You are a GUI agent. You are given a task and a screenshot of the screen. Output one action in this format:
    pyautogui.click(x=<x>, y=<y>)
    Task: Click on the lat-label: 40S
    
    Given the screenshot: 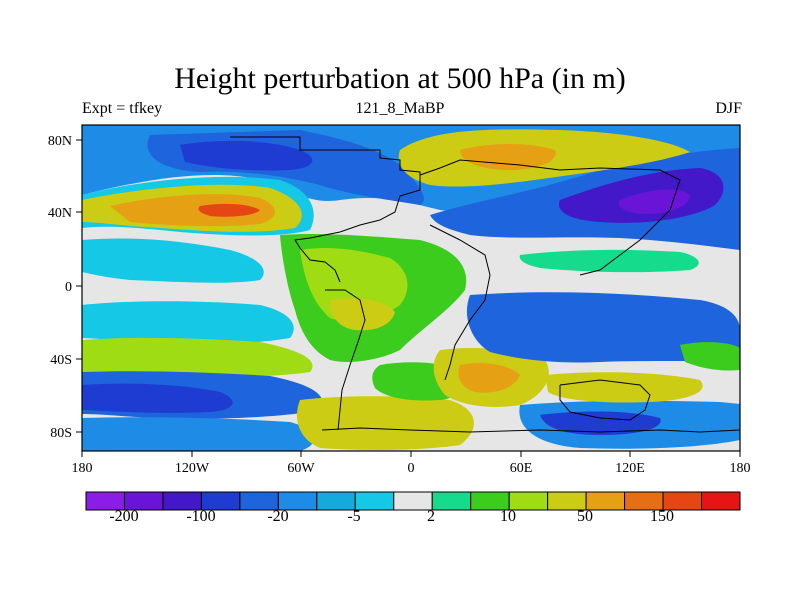 What is the action you would take?
    pyautogui.click(x=61, y=360)
    